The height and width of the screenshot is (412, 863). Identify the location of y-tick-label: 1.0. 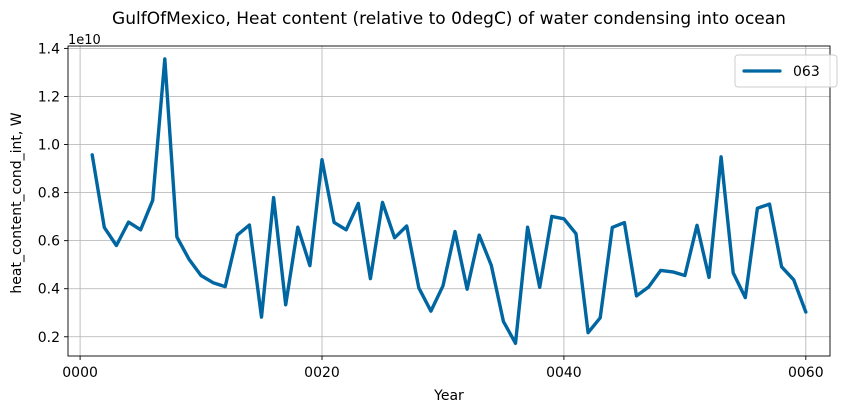
(49, 146).